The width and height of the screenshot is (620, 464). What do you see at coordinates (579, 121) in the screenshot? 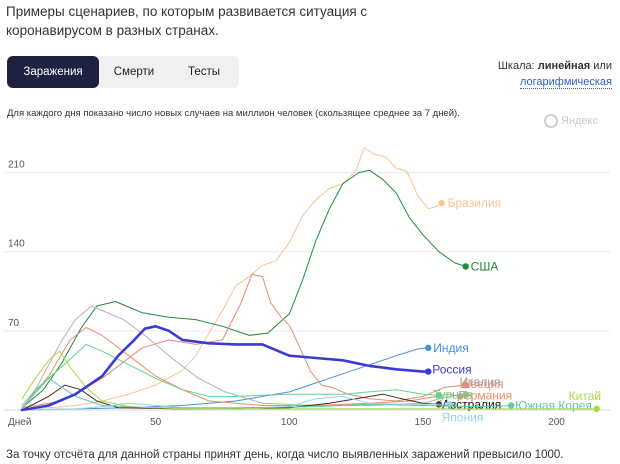
I see `watermark-text: Яндекс` at bounding box center [579, 121].